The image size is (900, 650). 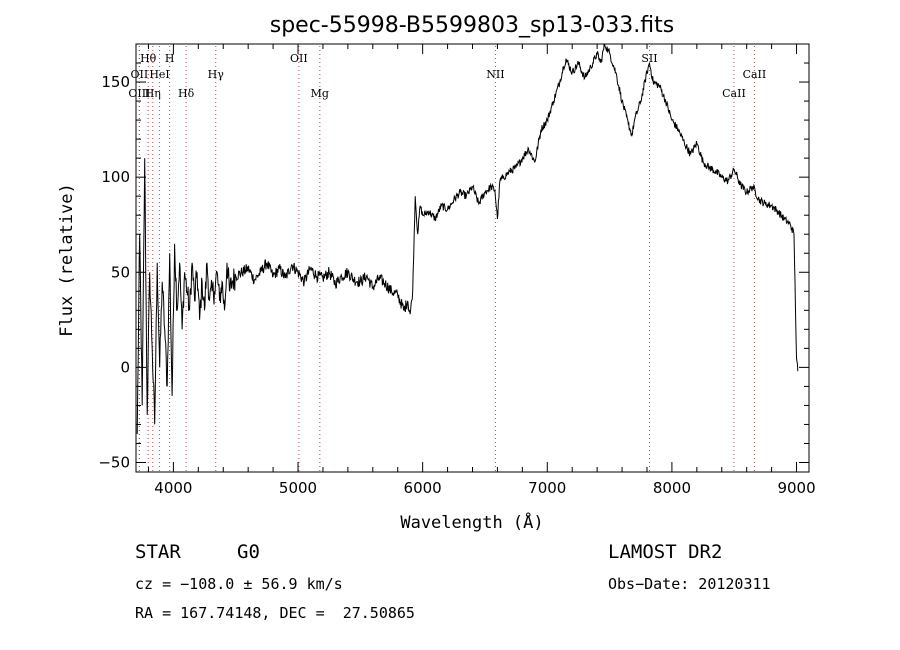 What do you see at coordinates (689, 584) in the screenshot?
I see `observation-date: Obs−Date: 20120311` at bounding box center [689, 584].